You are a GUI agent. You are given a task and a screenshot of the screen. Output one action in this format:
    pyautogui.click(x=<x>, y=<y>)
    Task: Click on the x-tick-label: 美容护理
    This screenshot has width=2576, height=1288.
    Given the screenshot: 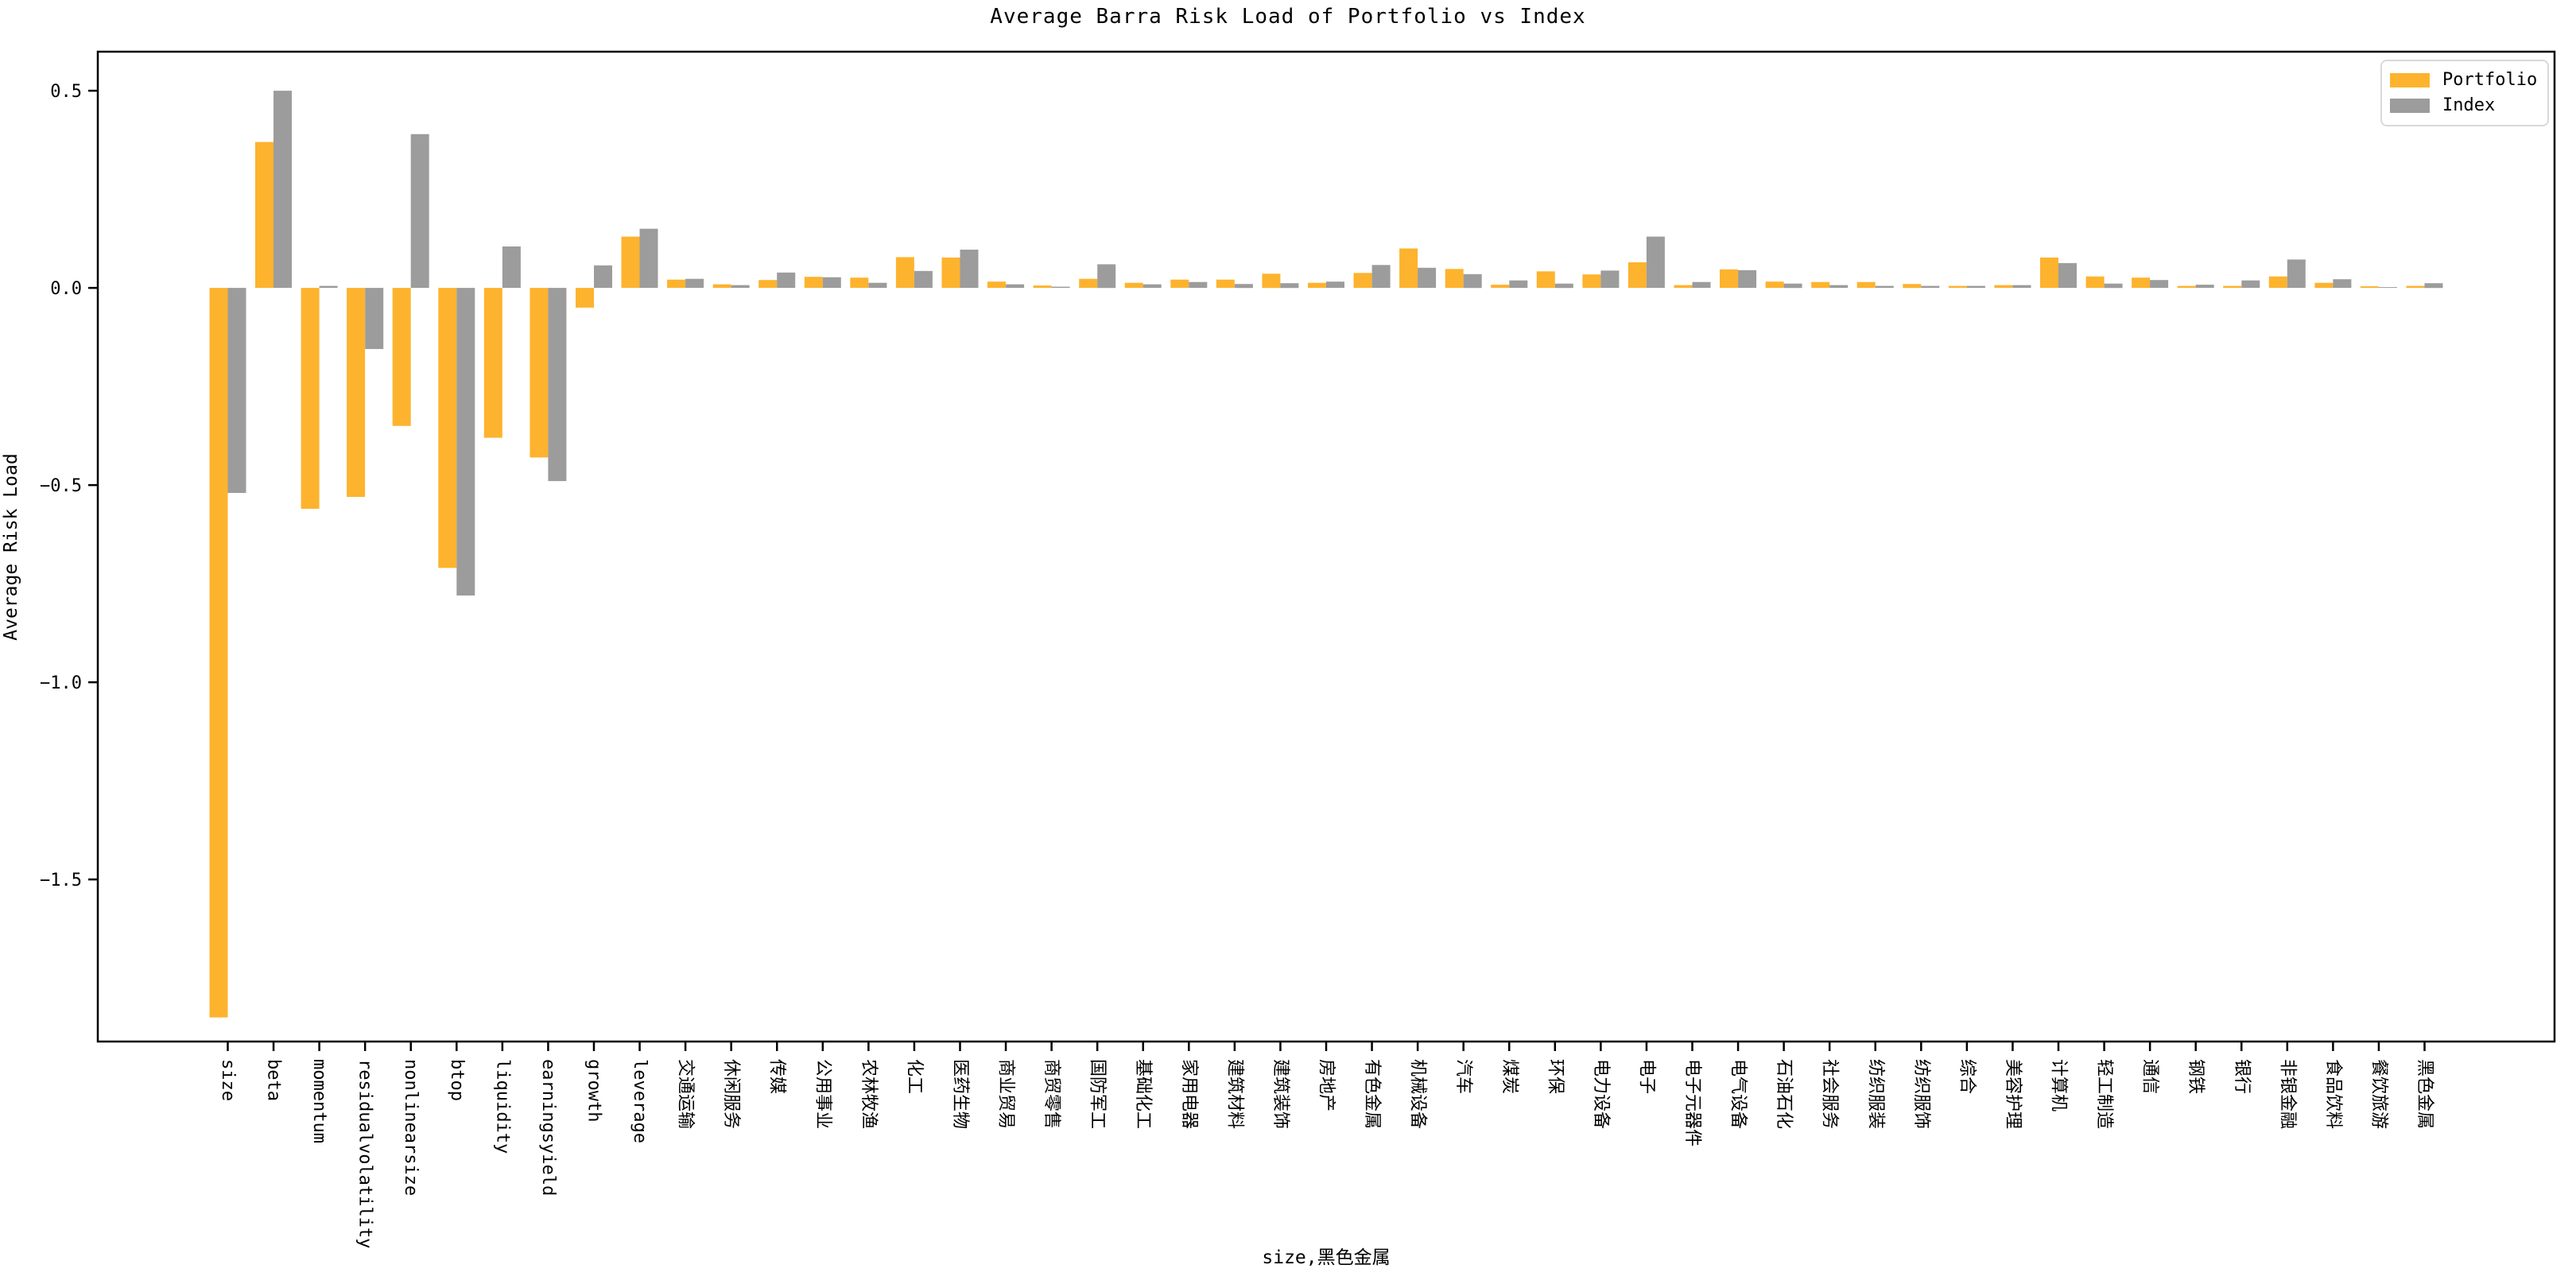 What is the action you would take?
    pyautogui.click(x=2013, y=1094)
    